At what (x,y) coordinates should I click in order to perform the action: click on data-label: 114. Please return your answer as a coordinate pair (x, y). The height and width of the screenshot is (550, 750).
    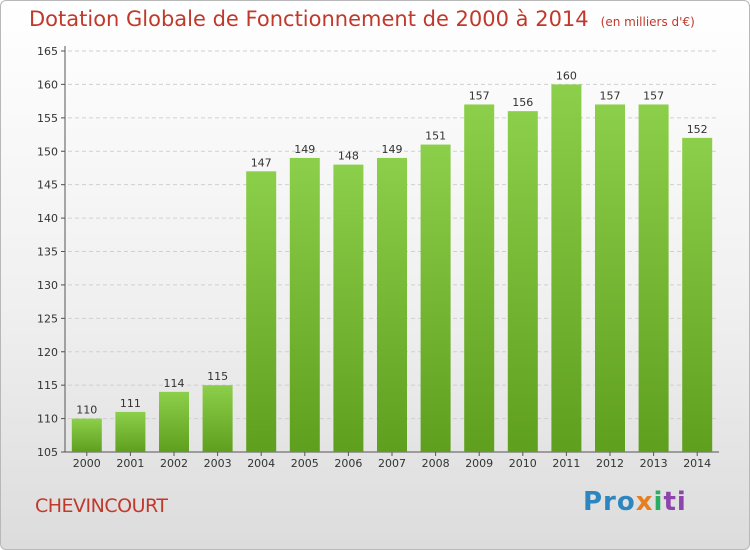
    Looking at the image, I should click on (174, 383).